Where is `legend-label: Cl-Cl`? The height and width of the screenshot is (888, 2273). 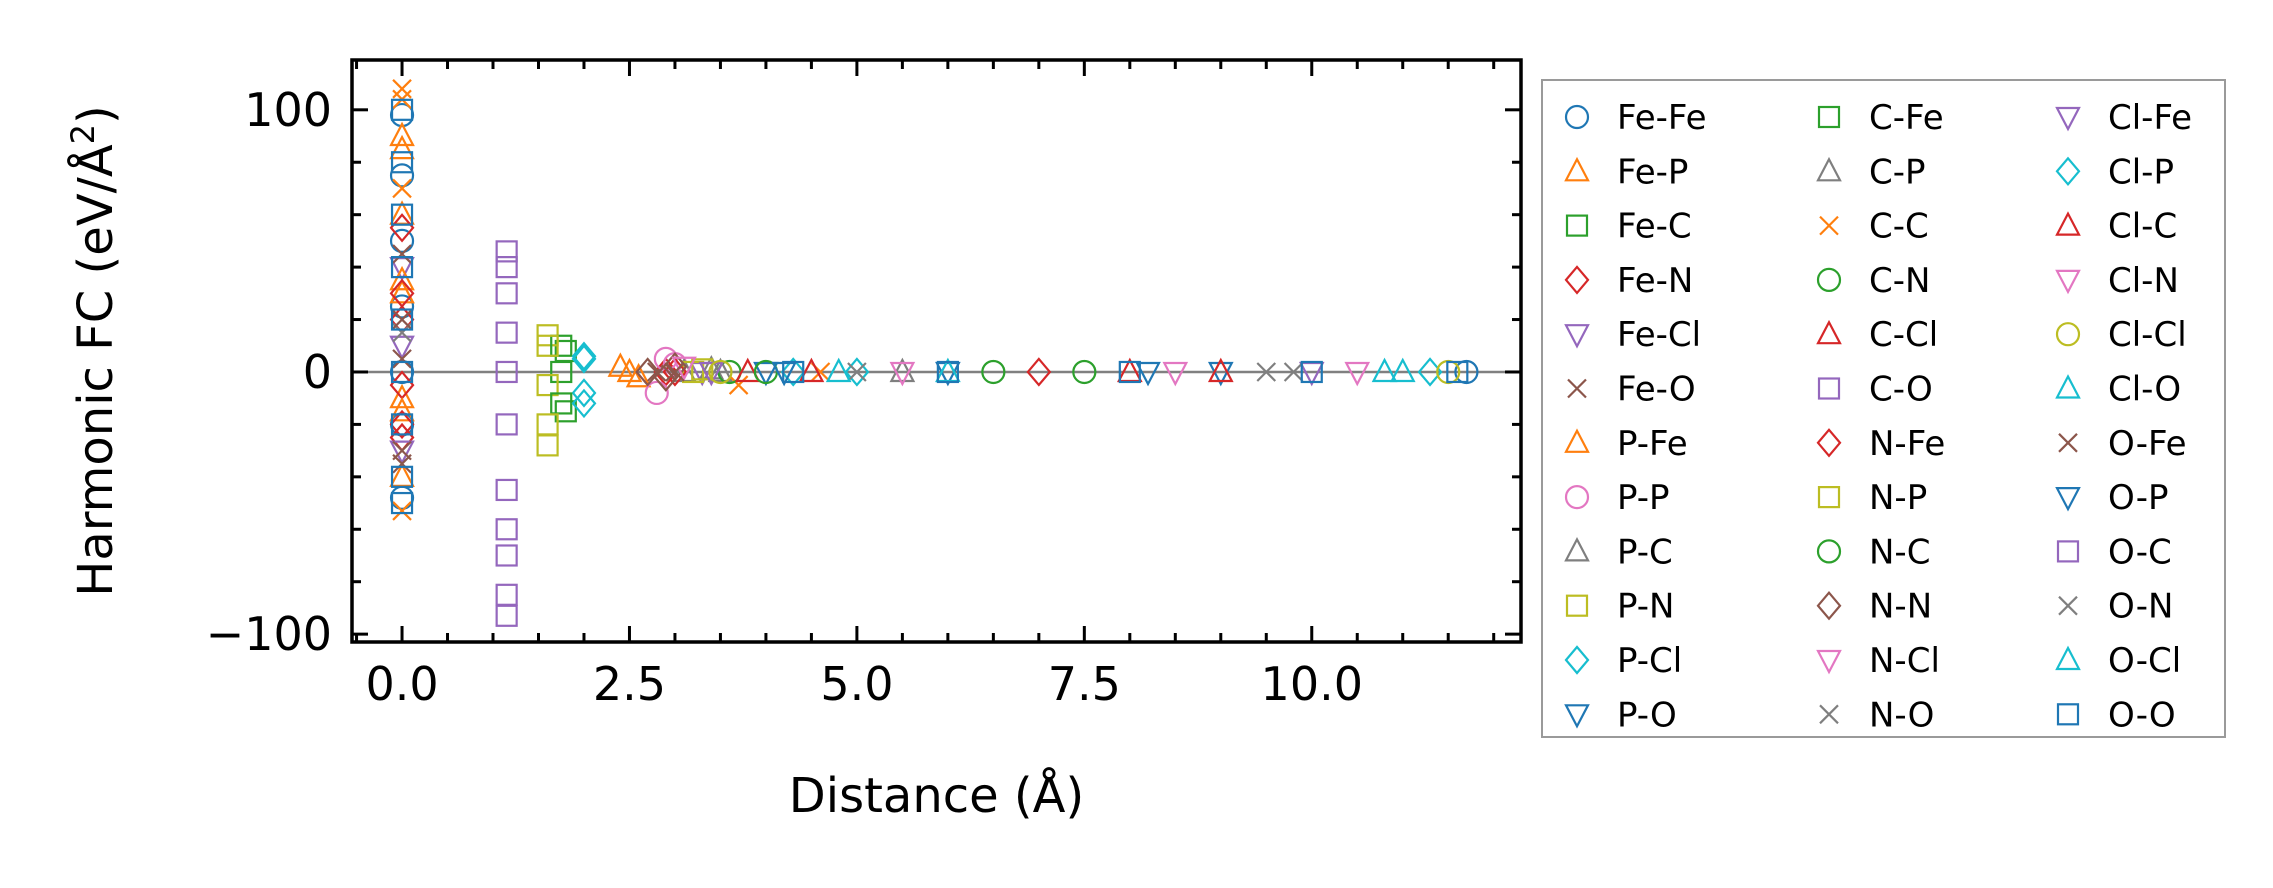
legend-label: Cl-Cl is located at coordinates (2147, 335).